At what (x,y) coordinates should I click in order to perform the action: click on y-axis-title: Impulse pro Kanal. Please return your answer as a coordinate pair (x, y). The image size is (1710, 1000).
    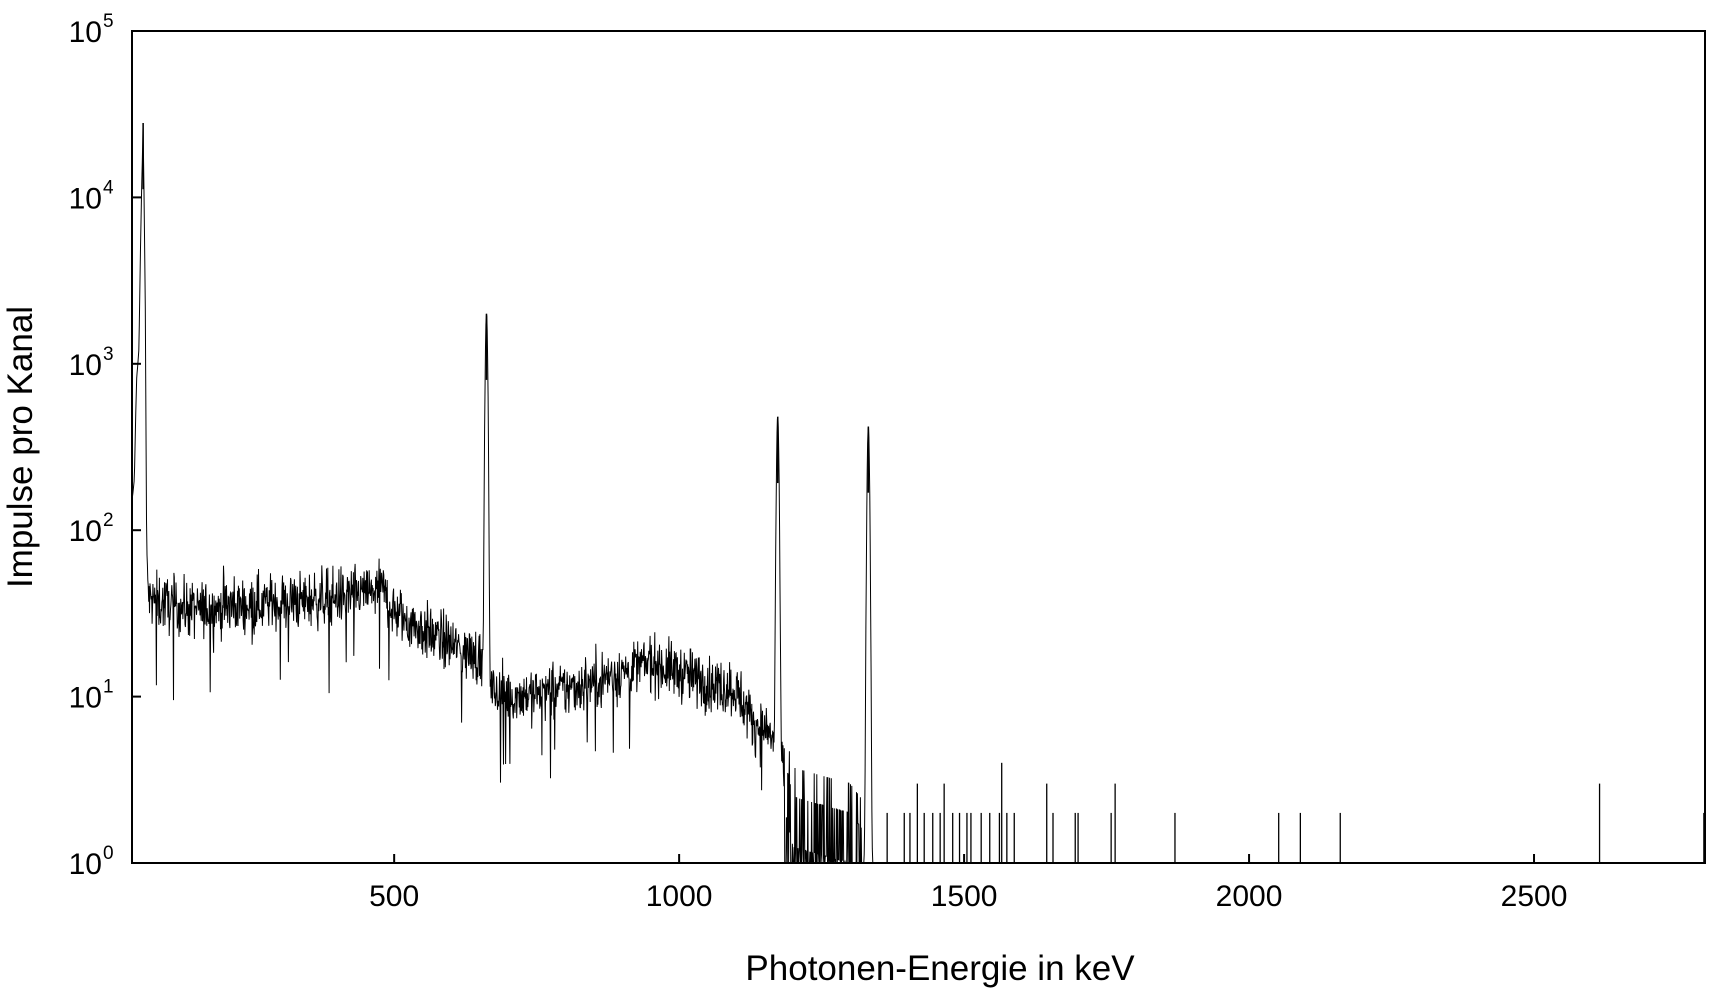
    Looking at the image, I should click on (20, 447).